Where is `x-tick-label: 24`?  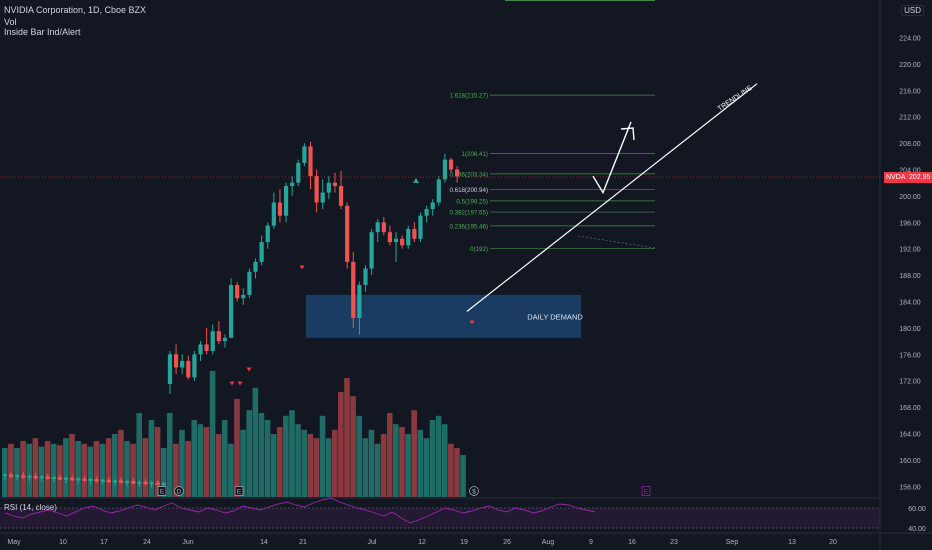 x-tick-label: 24 is located at coordinates (147, 542).